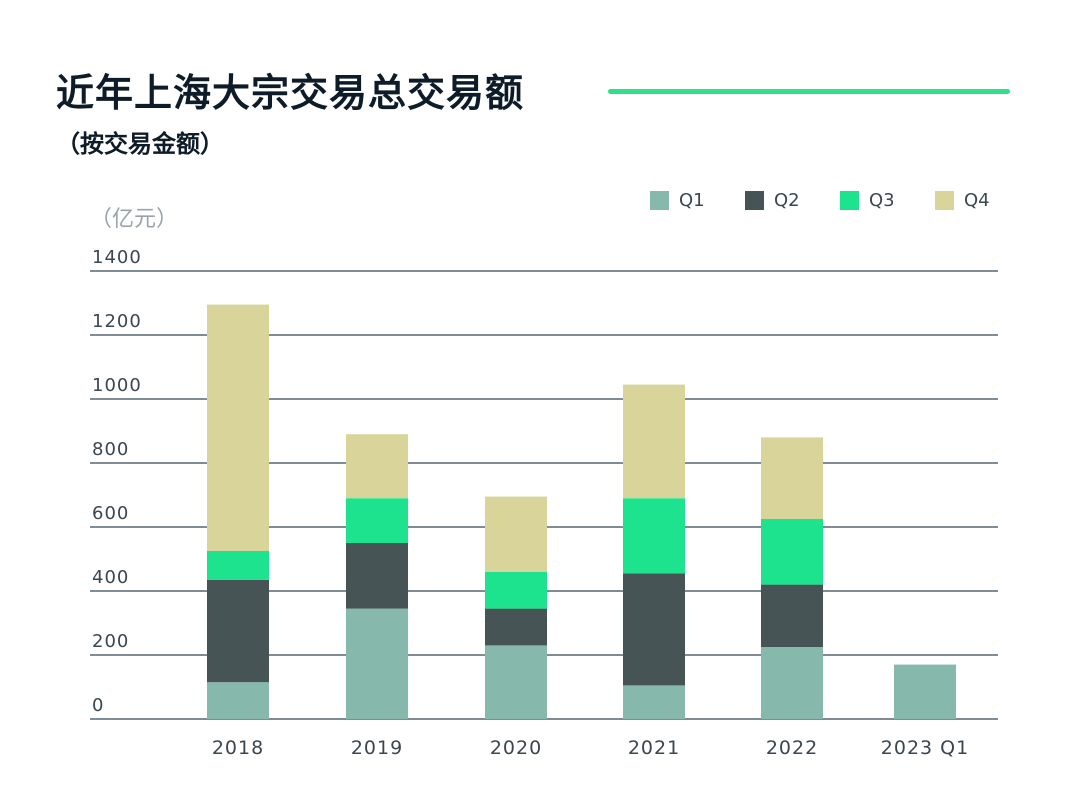 The height and width of the screenshot is (794, 1080). Describe the element at coordinates (977, 200) in the screenshot. I see `legend-label-q4: Q4` at that location.